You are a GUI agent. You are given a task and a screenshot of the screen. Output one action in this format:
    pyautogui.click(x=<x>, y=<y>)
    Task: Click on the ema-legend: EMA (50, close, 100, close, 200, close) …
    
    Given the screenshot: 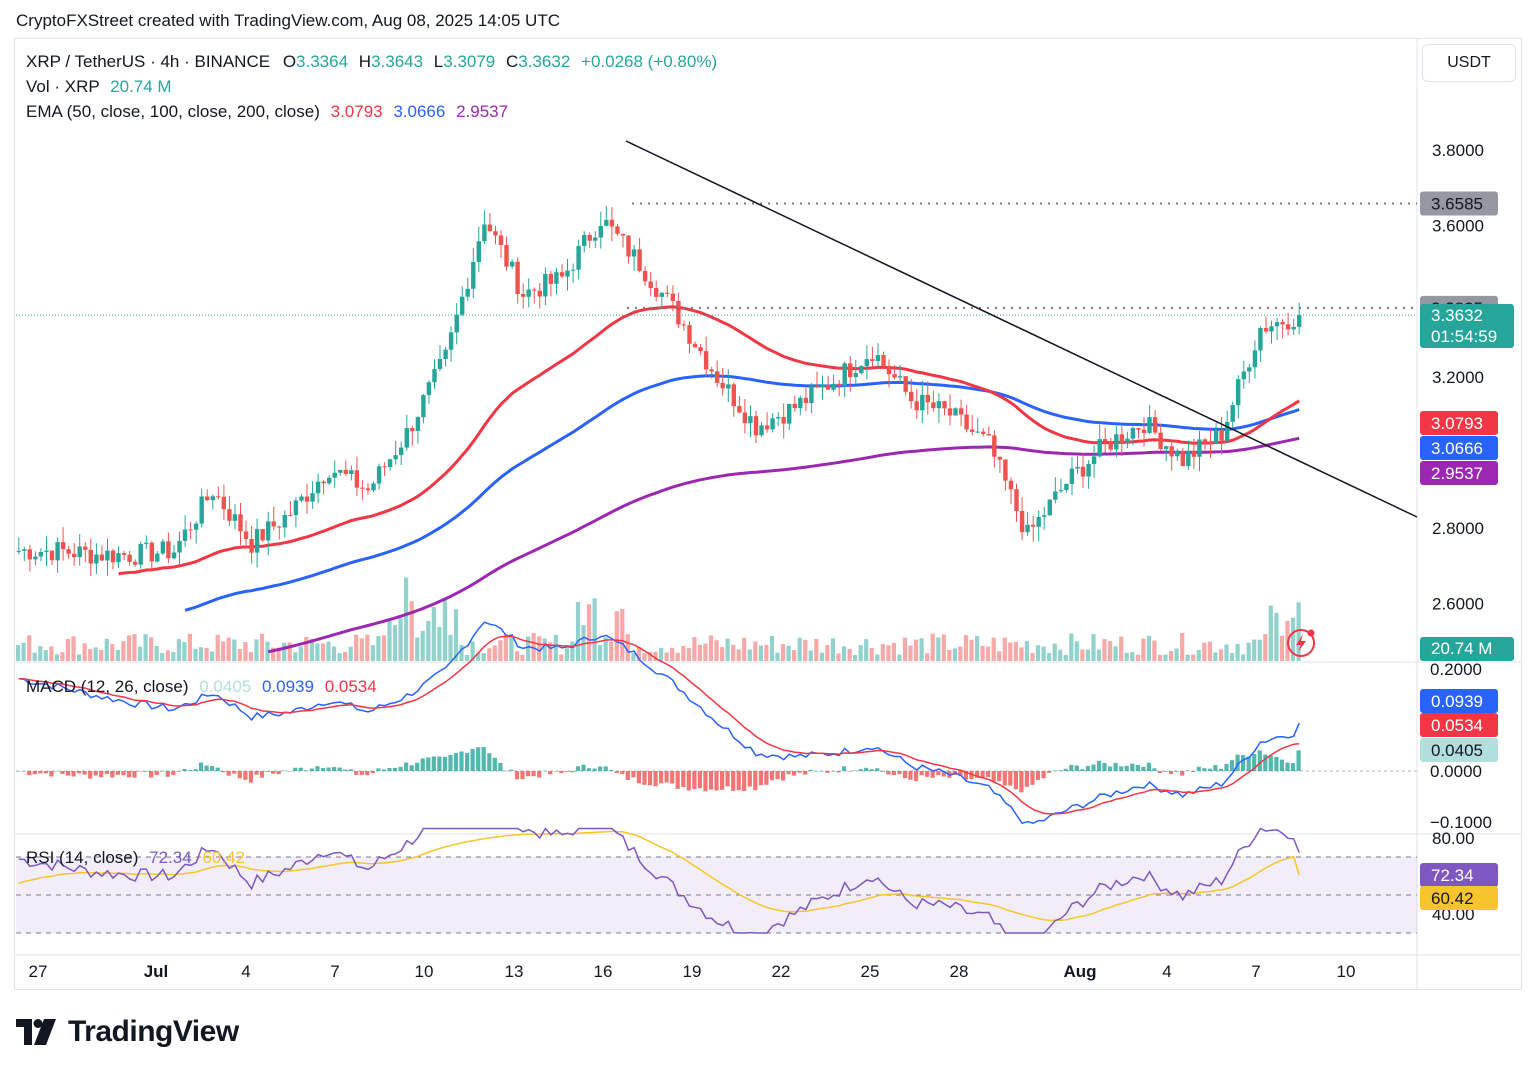 What is the action you would take?
    pyautogui.click(x=267, y=111)
    